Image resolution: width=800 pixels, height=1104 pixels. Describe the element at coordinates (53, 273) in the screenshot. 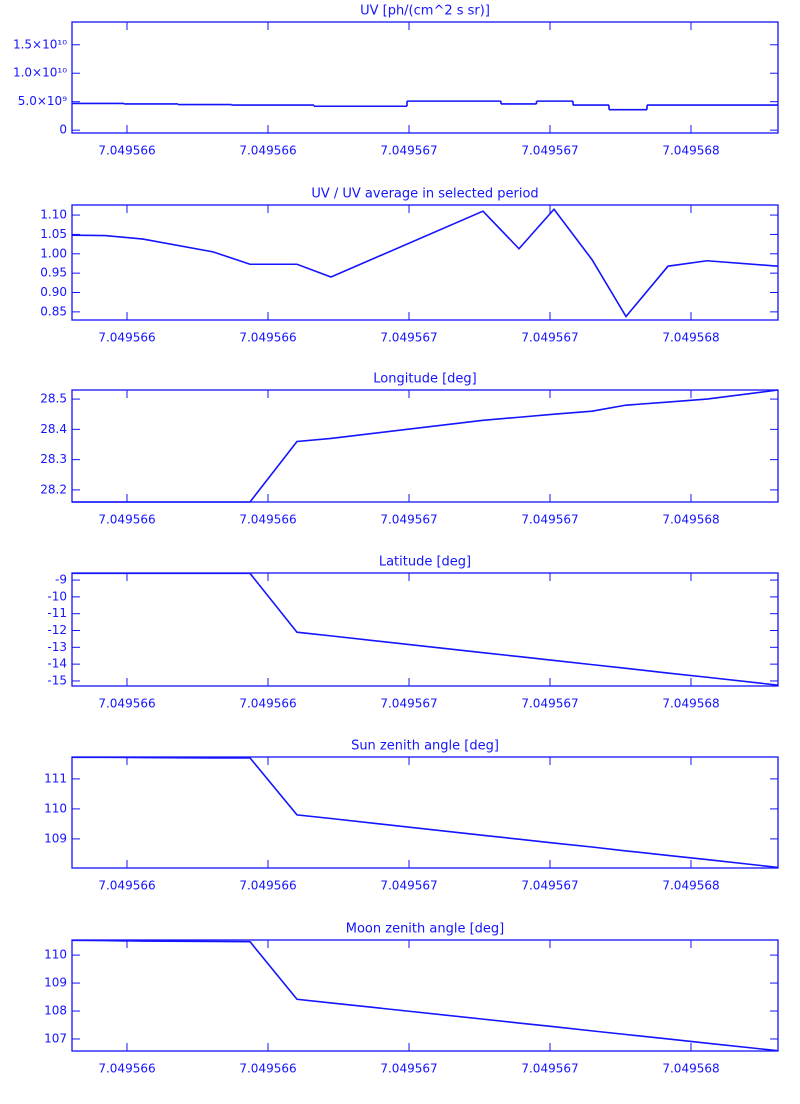

I see `y-tick-label: 0.95` at that location.